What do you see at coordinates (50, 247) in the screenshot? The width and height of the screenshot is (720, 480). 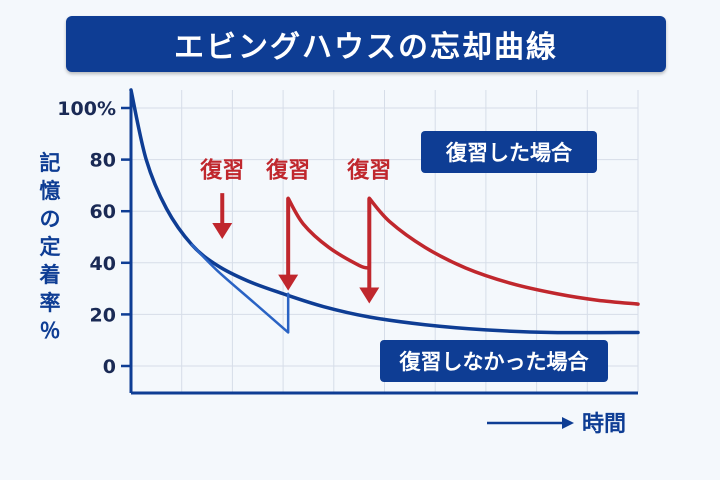 I see `y-axis-label-char: 定` at bounding box center [50, 247].